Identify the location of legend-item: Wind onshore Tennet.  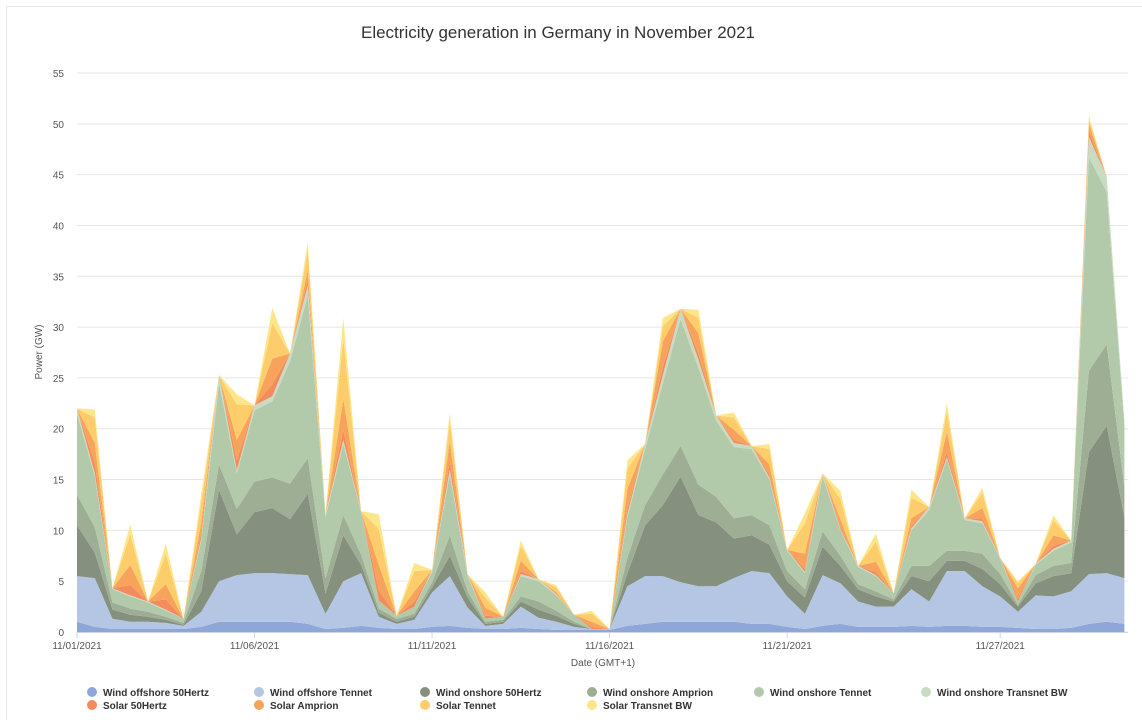
(813, 693).